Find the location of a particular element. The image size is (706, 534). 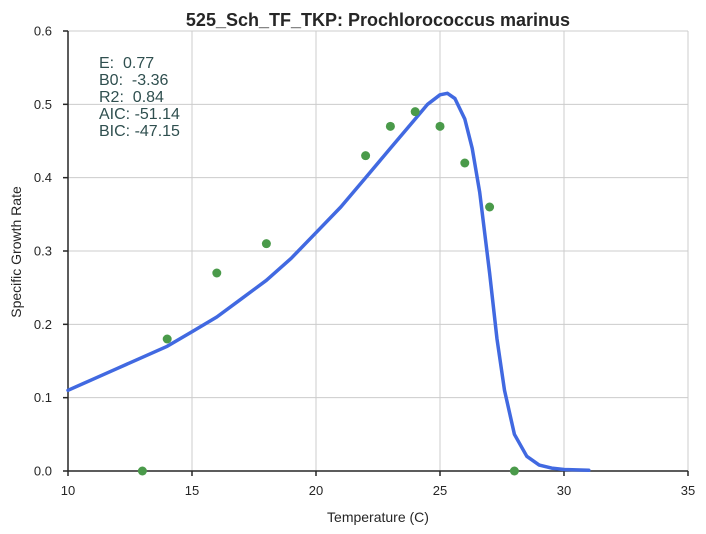

x-tick-label: 30 is located at coordinates (564, 490).